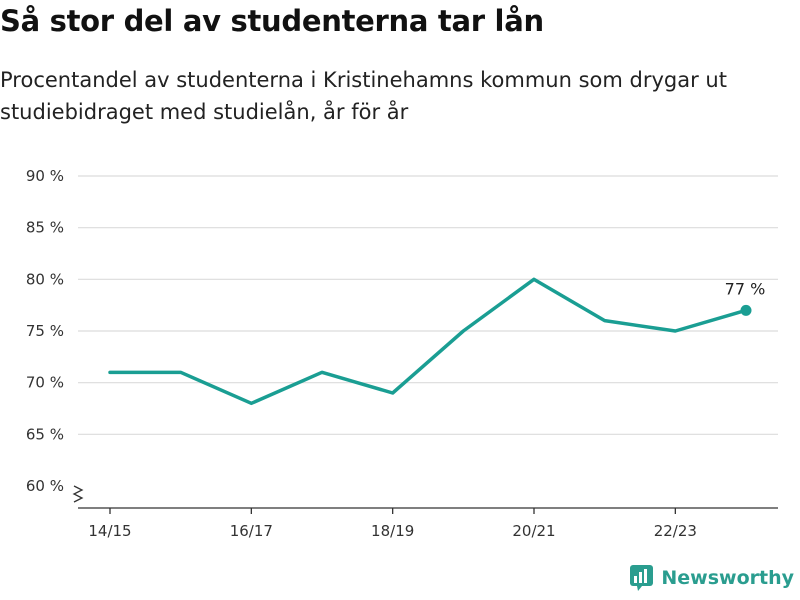 This screenshot has height=600, width=800. I want to click on last-value-label: 77 %, so click(745, 288).